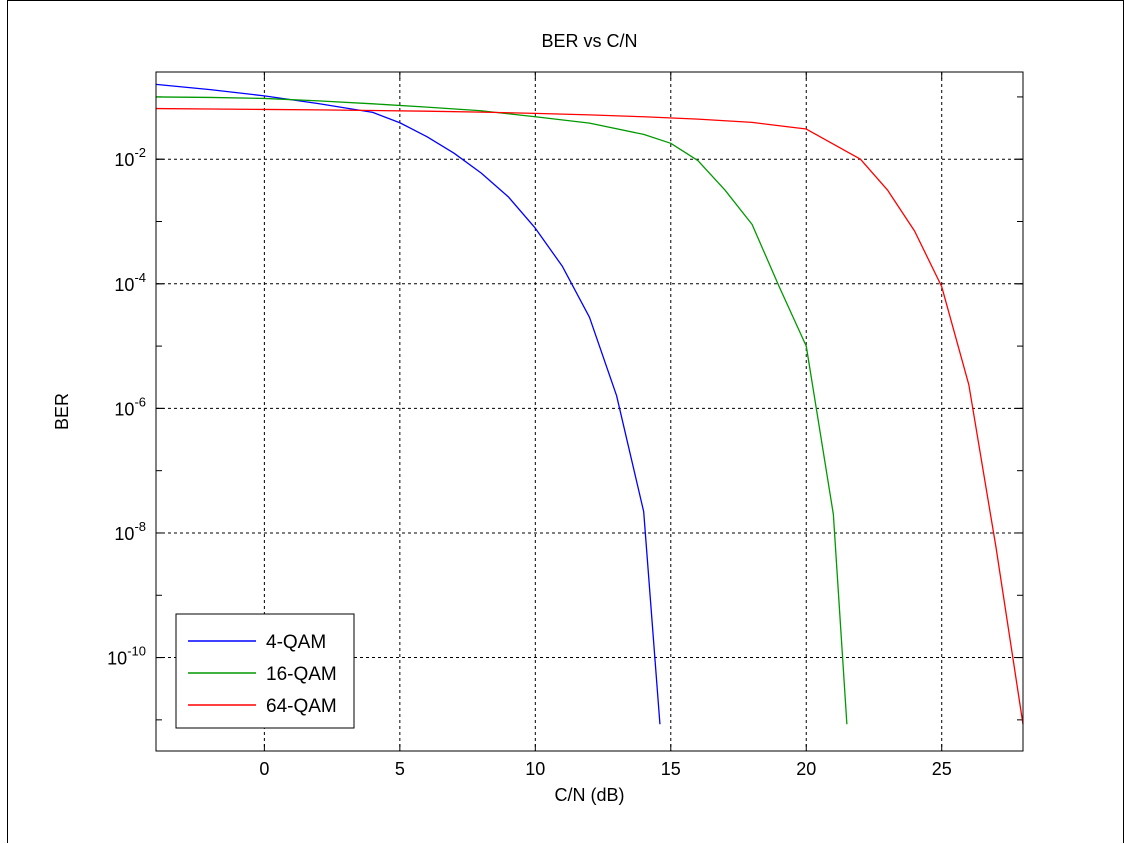 This screenshot has width=1124, height=844. What do you see at coordinates (126, 656) in the screenshot?
I see `y-tick-label: 10⁻¹⁰` at bounding box center [126, 656].